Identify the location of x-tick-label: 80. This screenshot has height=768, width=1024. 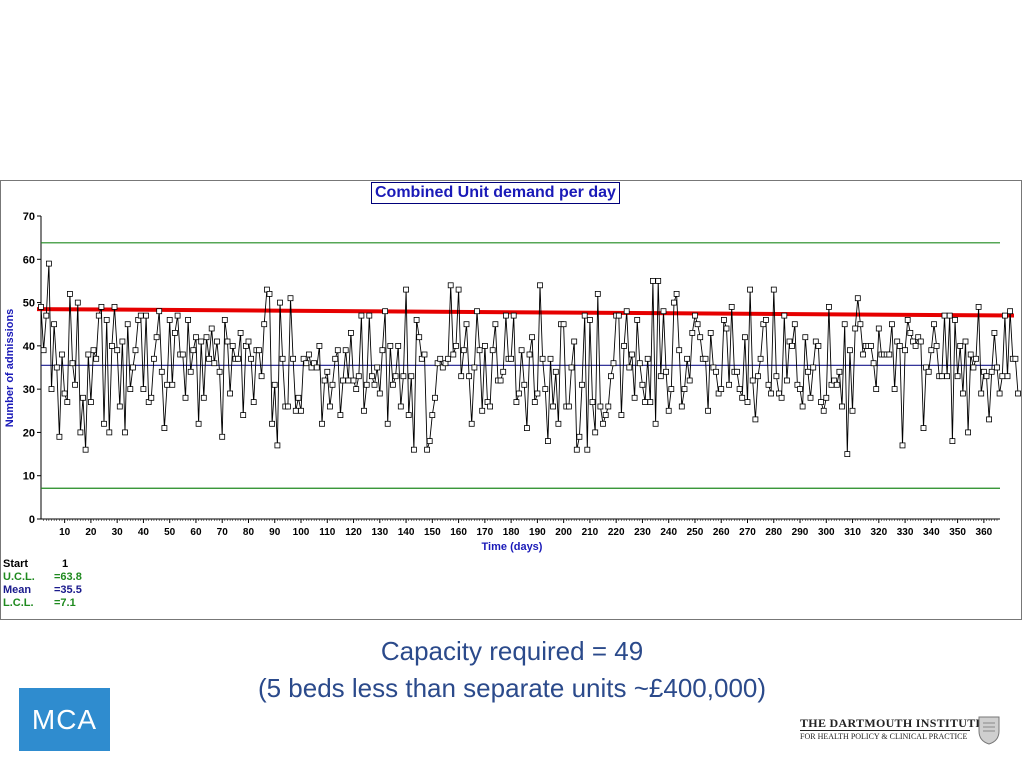
(249, 532).